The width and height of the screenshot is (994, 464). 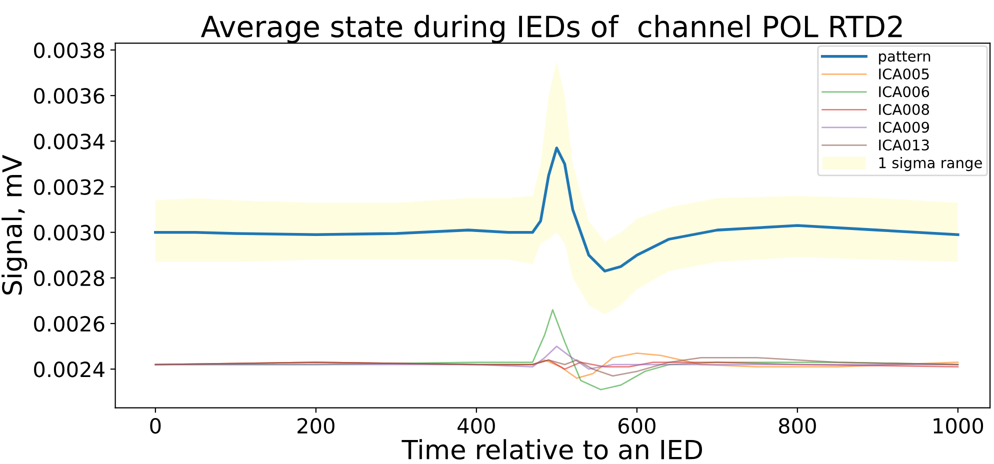 I want to click on x-tick-label: 800, so click(x=797, y=426).